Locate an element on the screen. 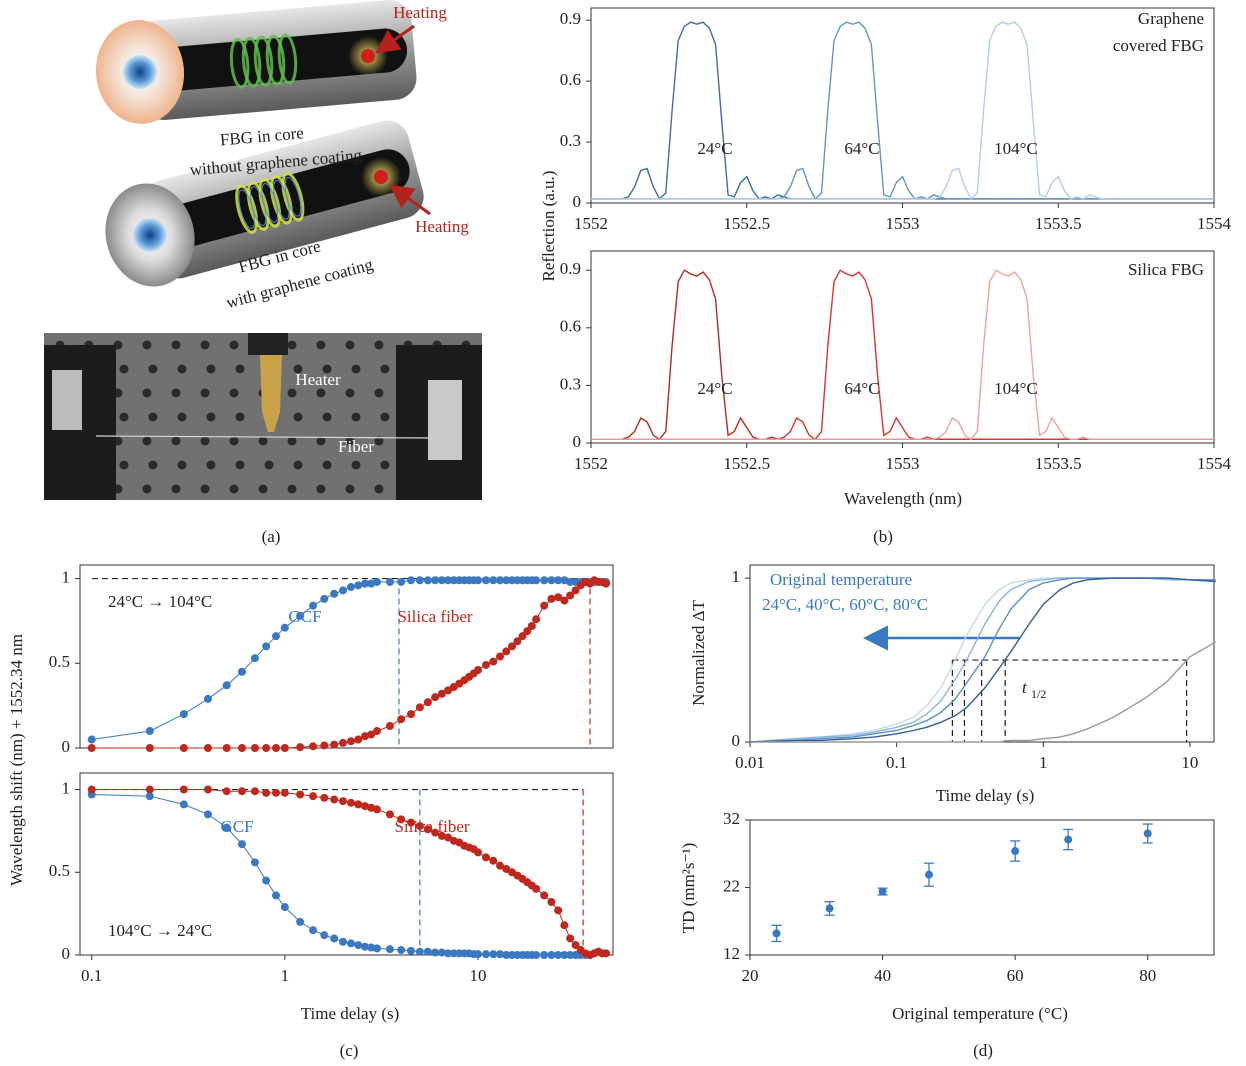 The image size is (1246, 1066). y-tick-label: 0.6 is located at coordinates (570, 79).